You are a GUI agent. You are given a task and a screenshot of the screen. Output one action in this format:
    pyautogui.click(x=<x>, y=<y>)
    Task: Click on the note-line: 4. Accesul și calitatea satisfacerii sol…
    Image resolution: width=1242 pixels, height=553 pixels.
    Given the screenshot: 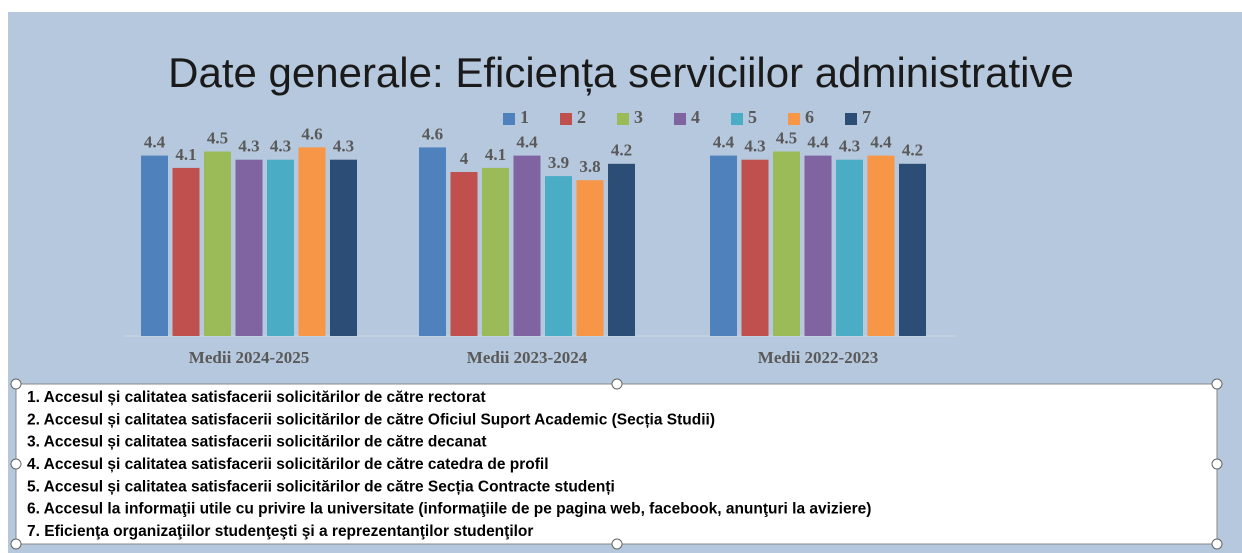 What is the action you would take?
    pyautogui.click(x=288, y=464)
    